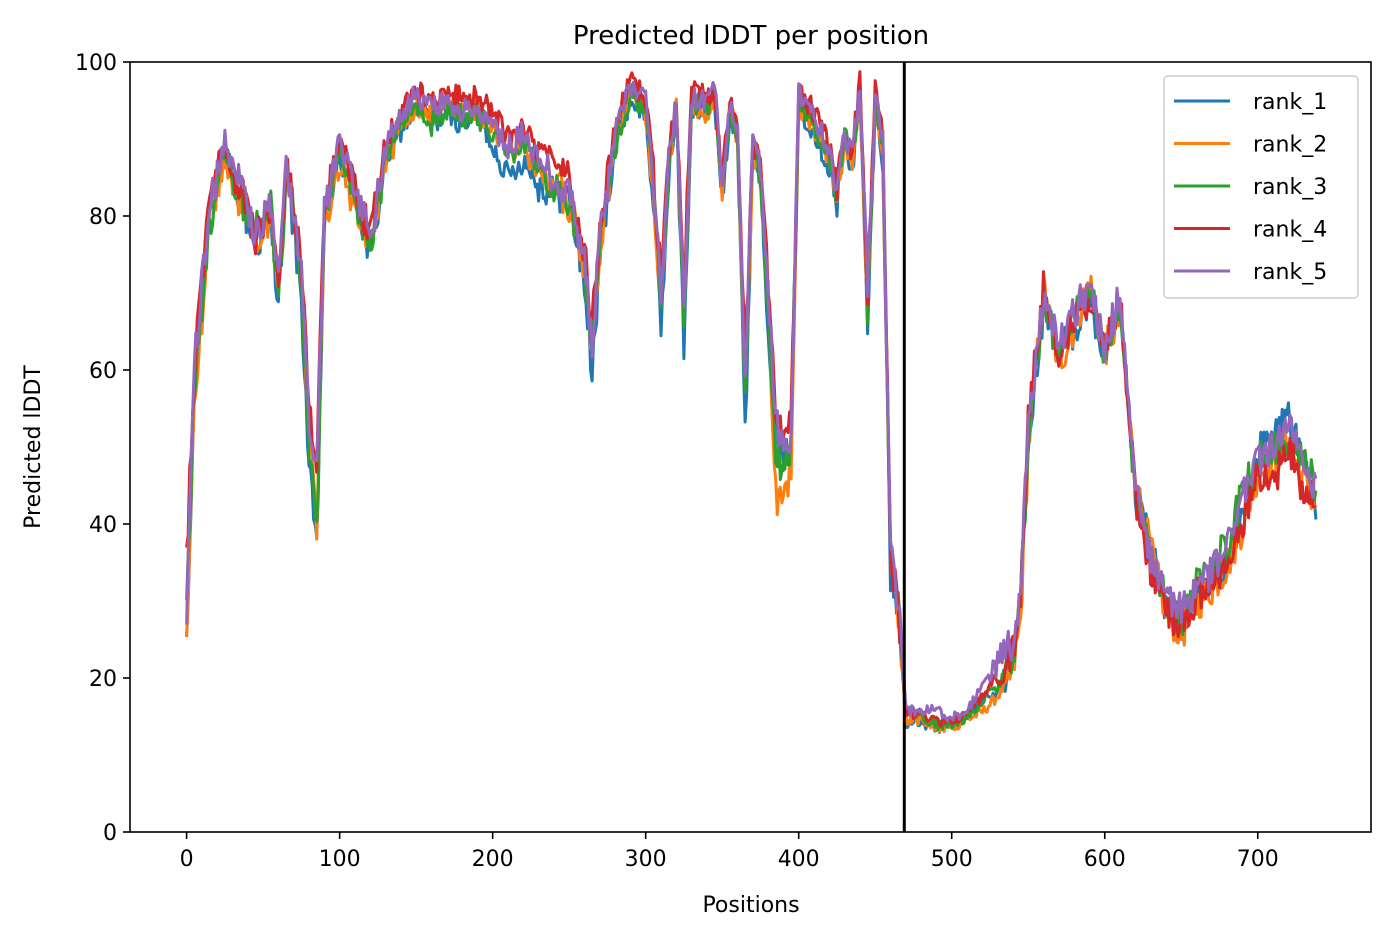  I want to click on x-axis-title: Positions, so click(750, 905).